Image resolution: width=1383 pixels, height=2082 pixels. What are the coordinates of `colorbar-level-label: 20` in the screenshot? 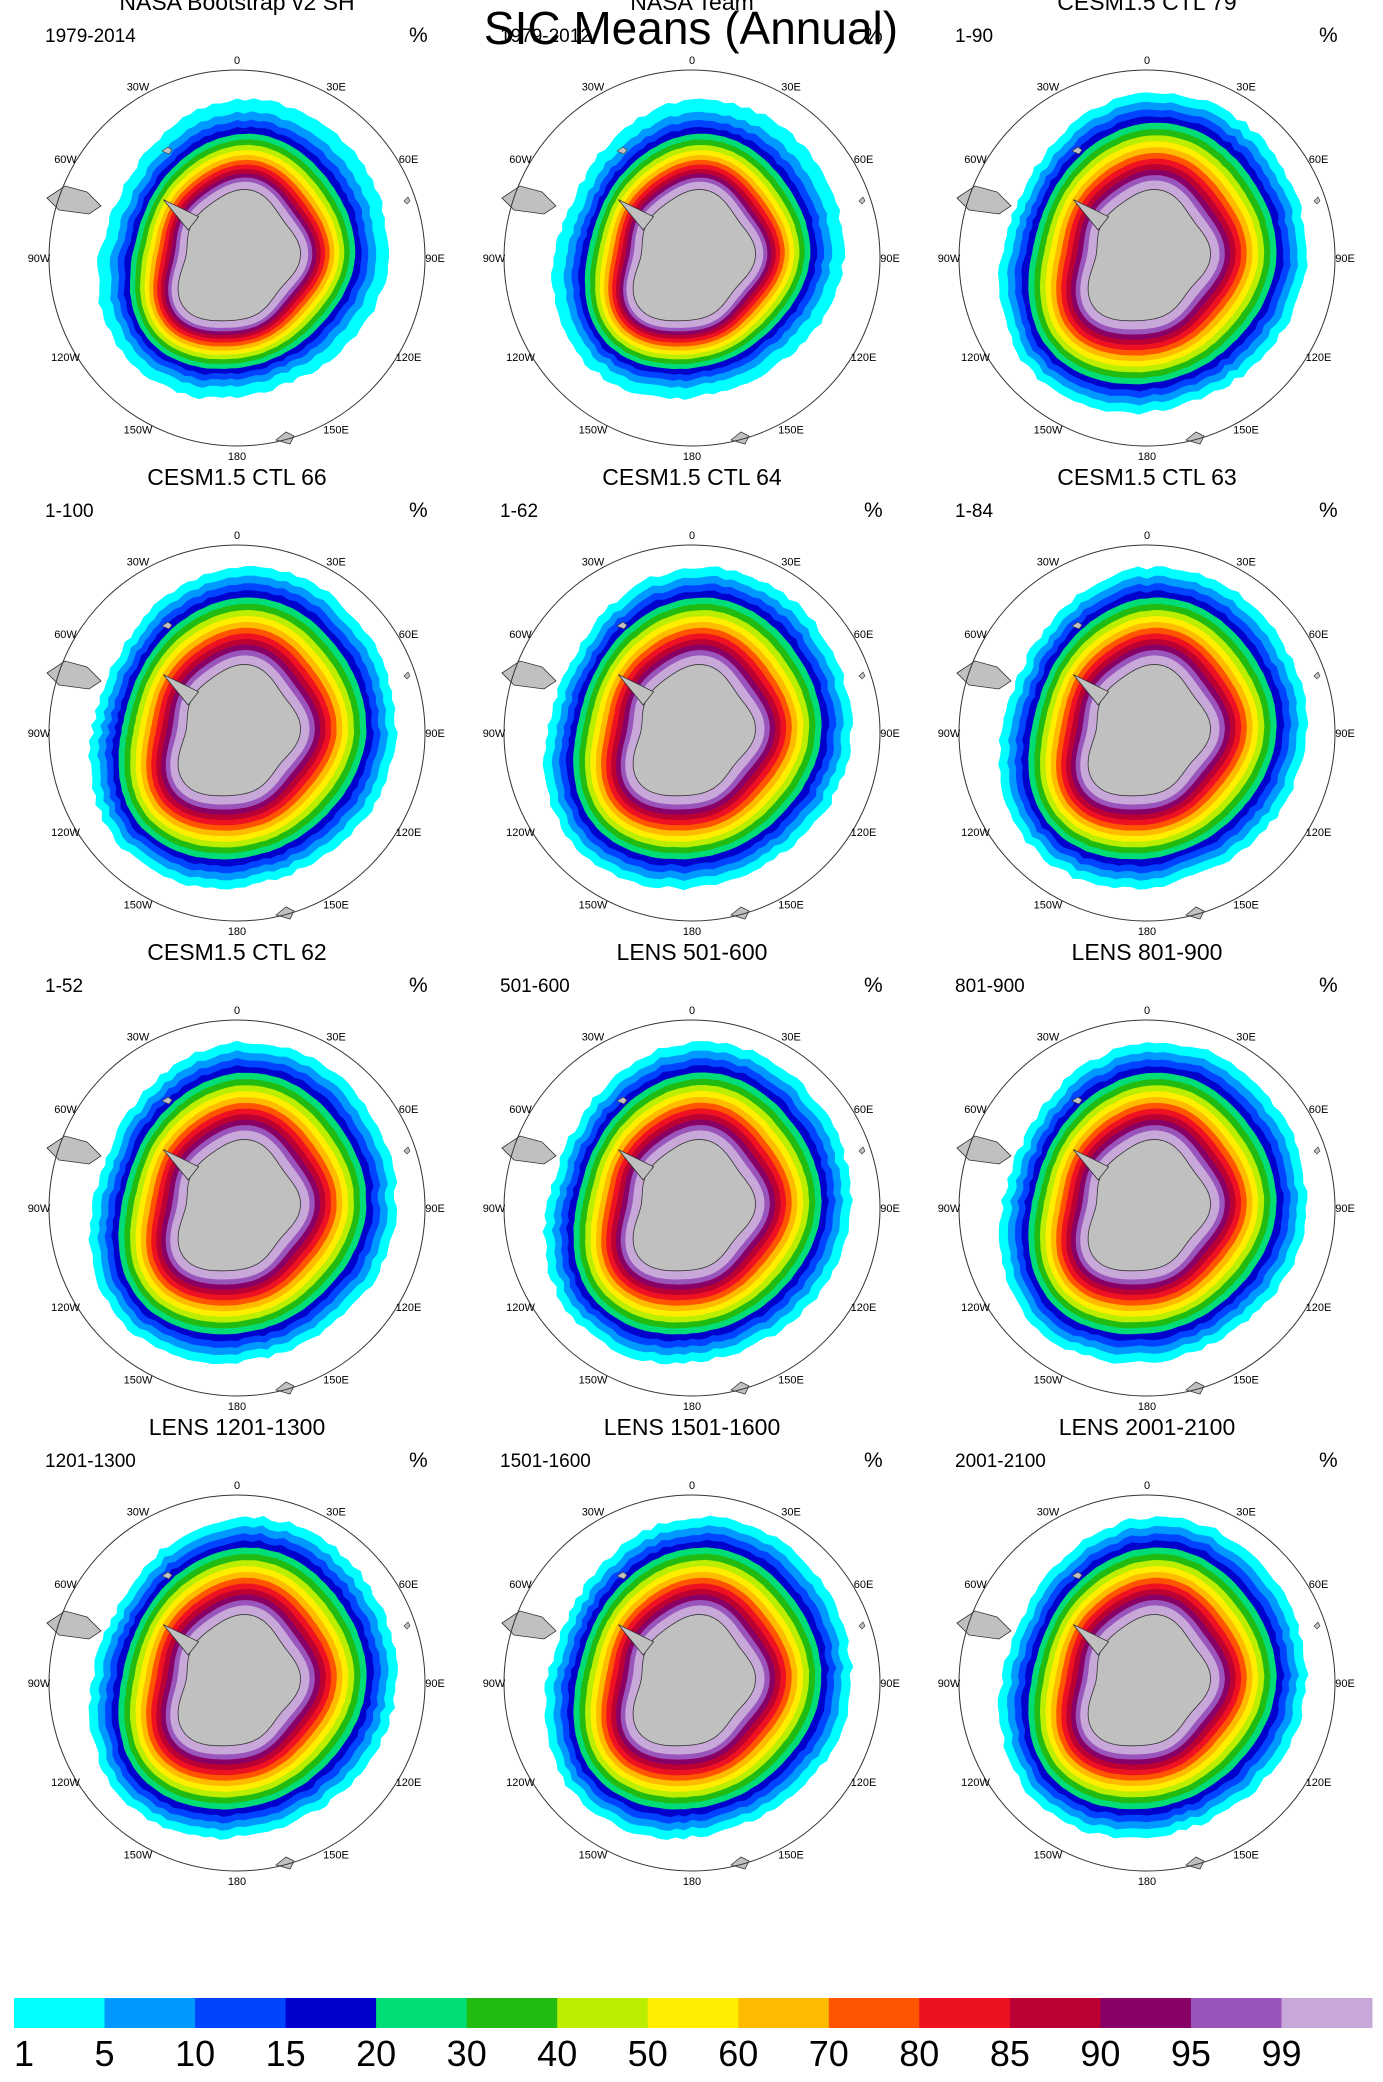 It's located at (376, 2053).